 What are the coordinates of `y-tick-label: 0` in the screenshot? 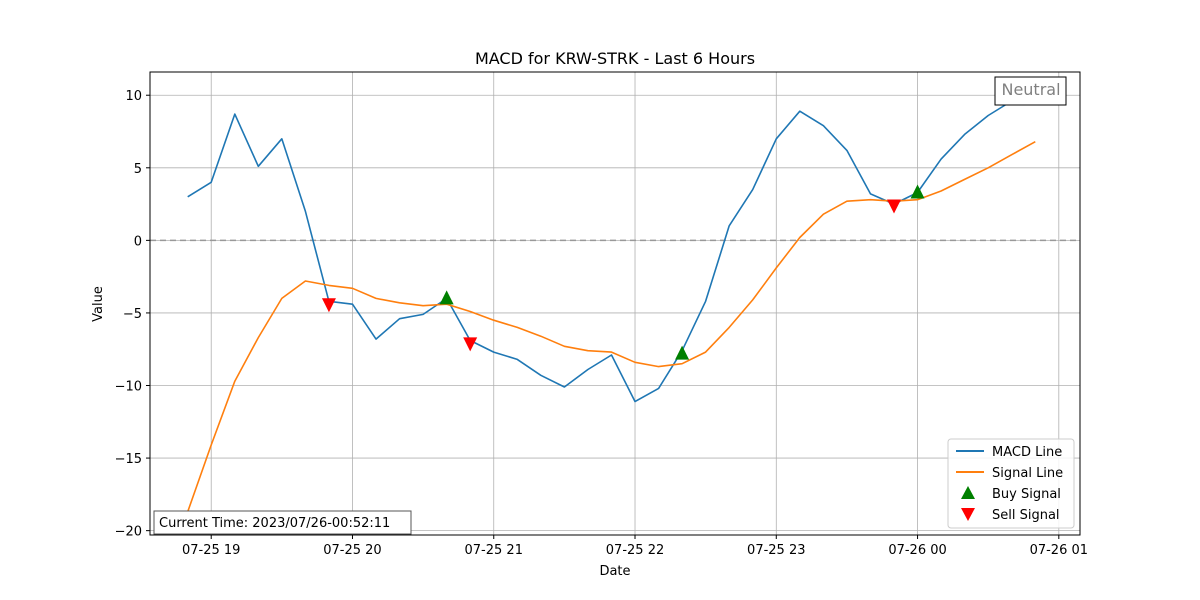 It's located at (138, 241).